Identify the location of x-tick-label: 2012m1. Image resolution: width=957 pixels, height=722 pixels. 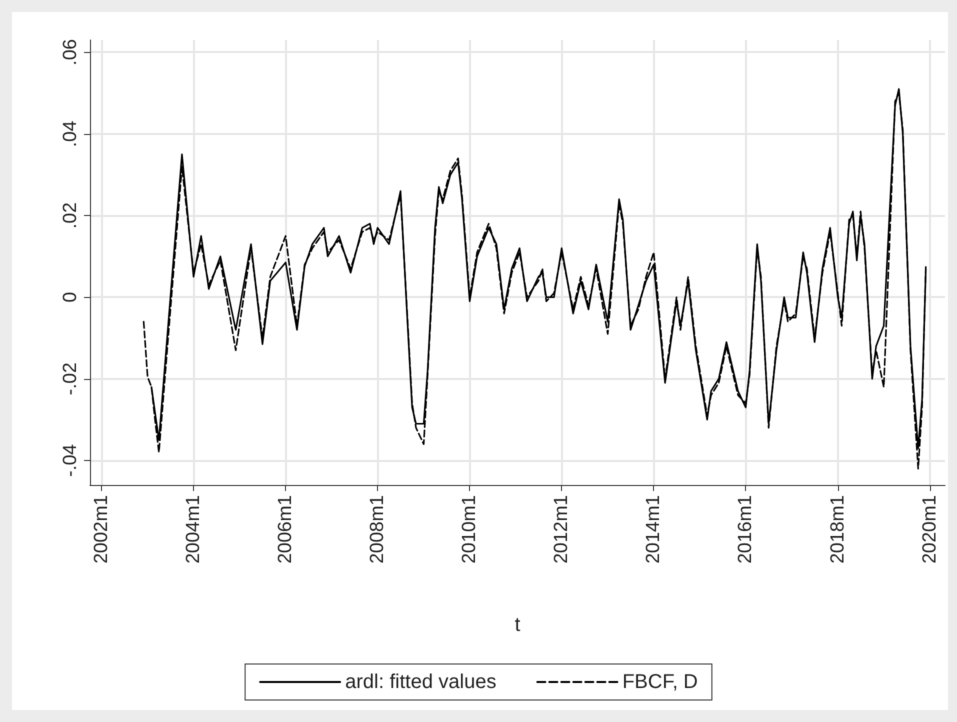
(561, 529).